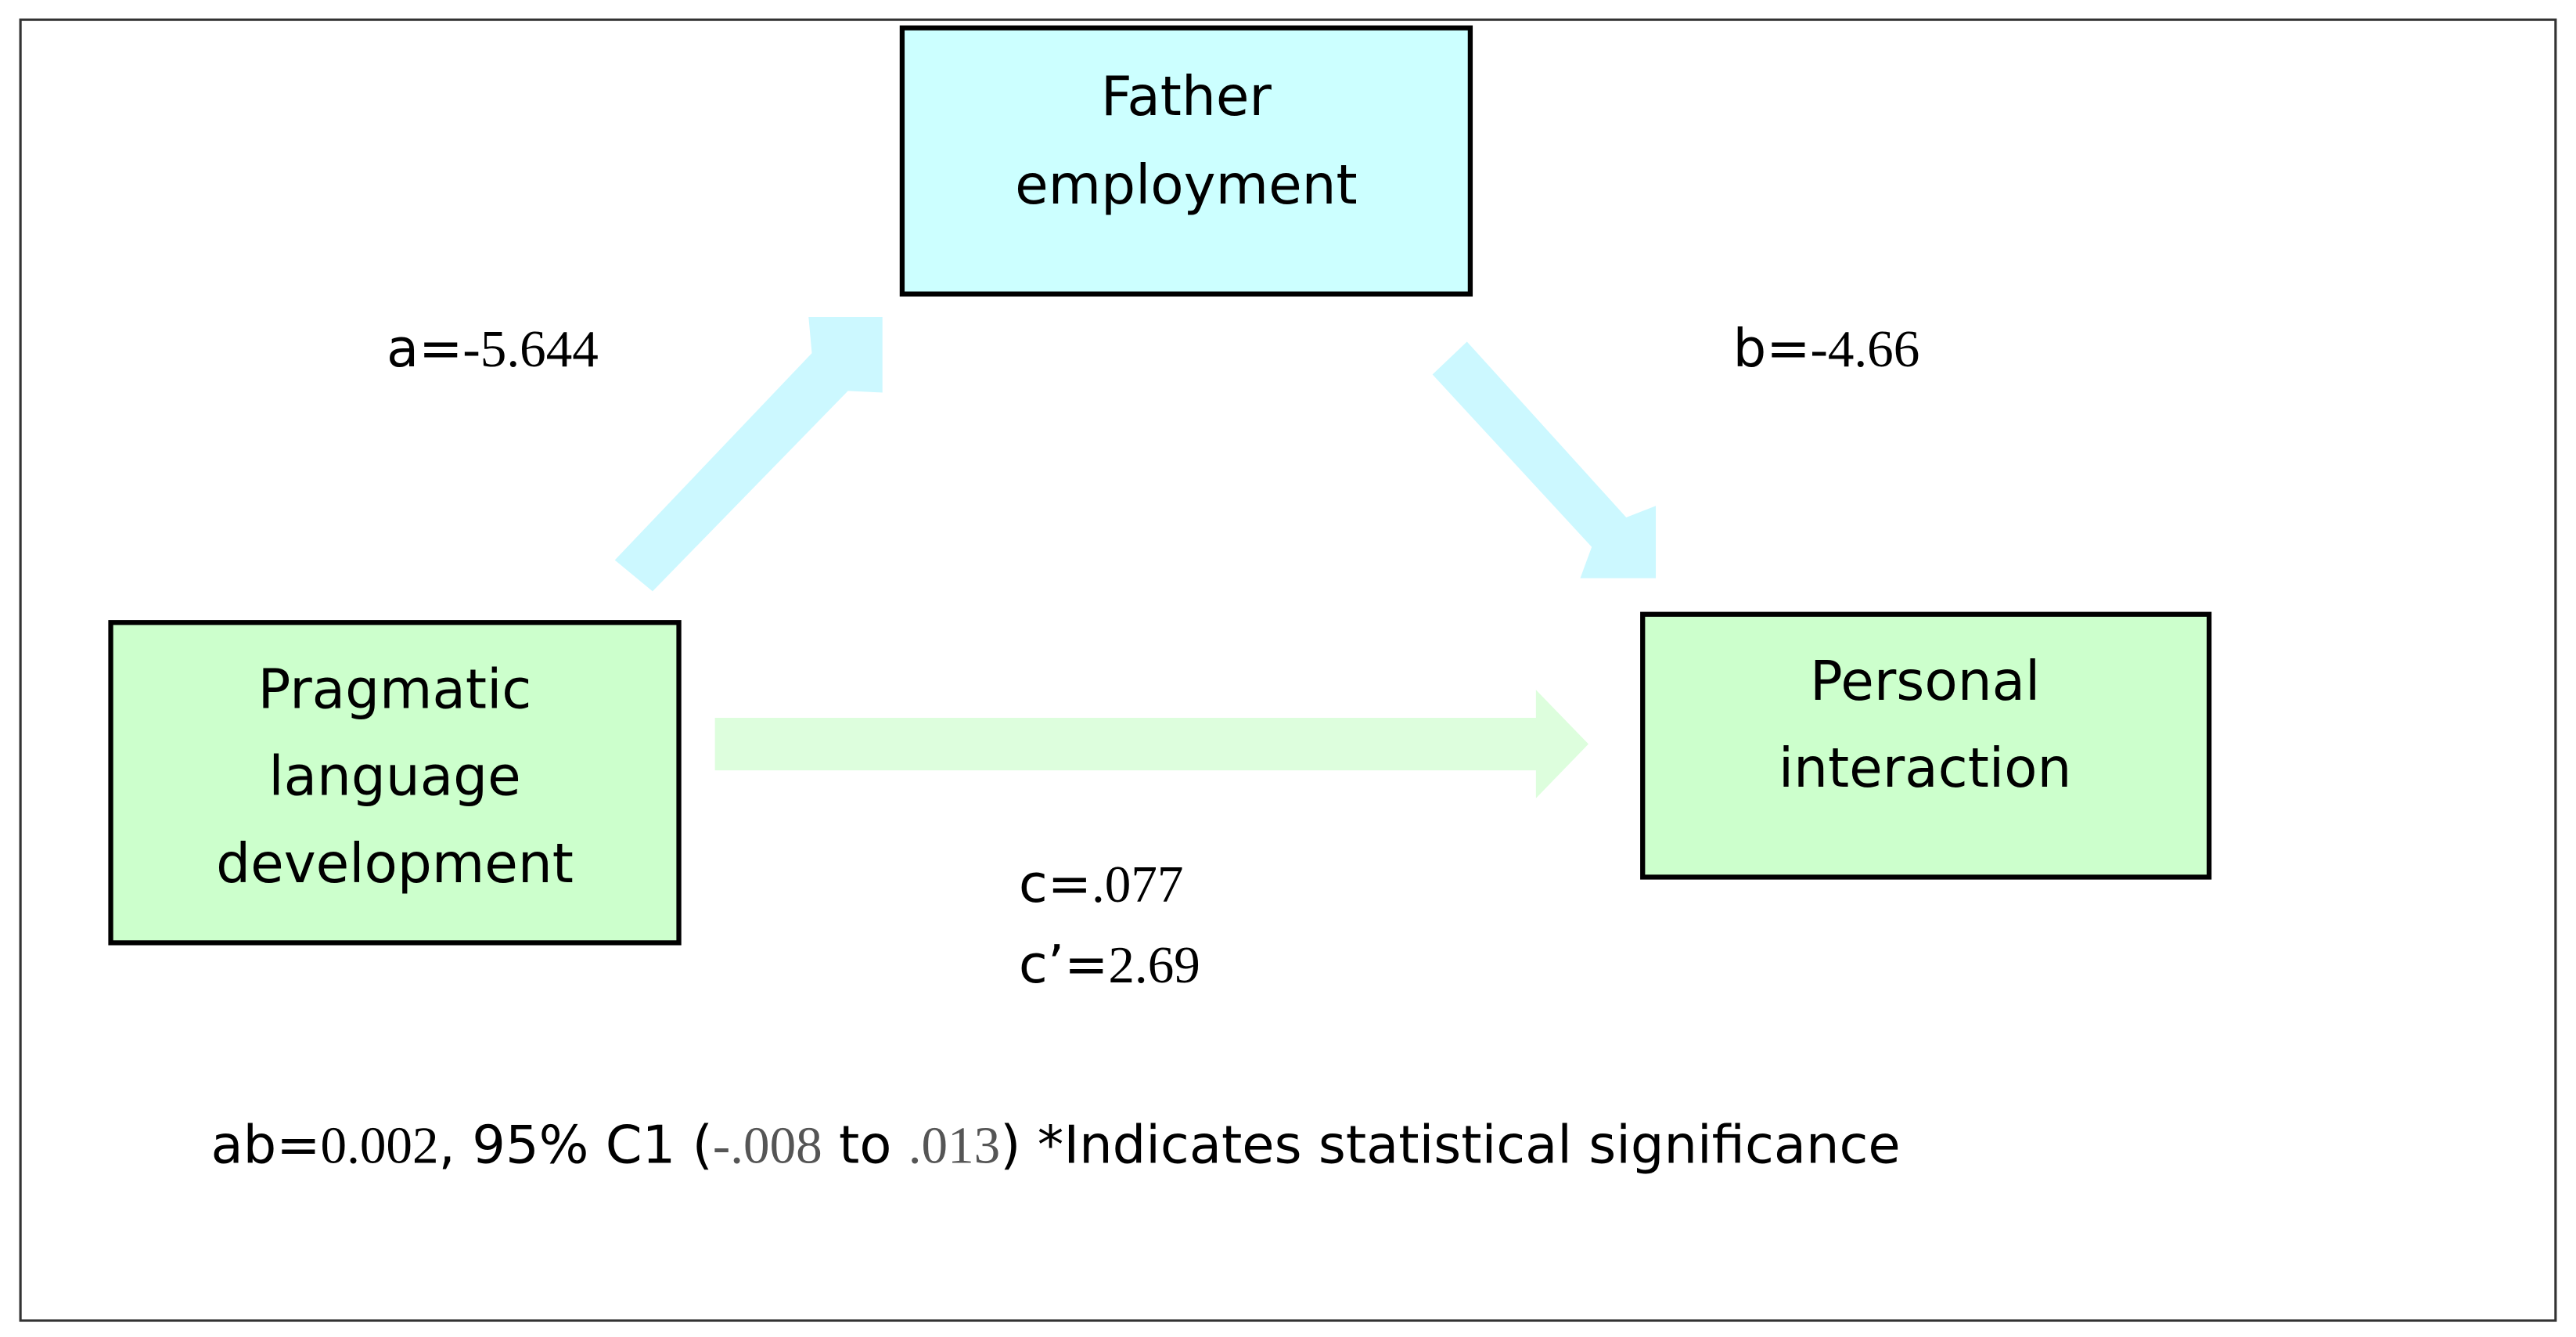  I want to click on edge-label: c’=2.69, so click(1110, 965).